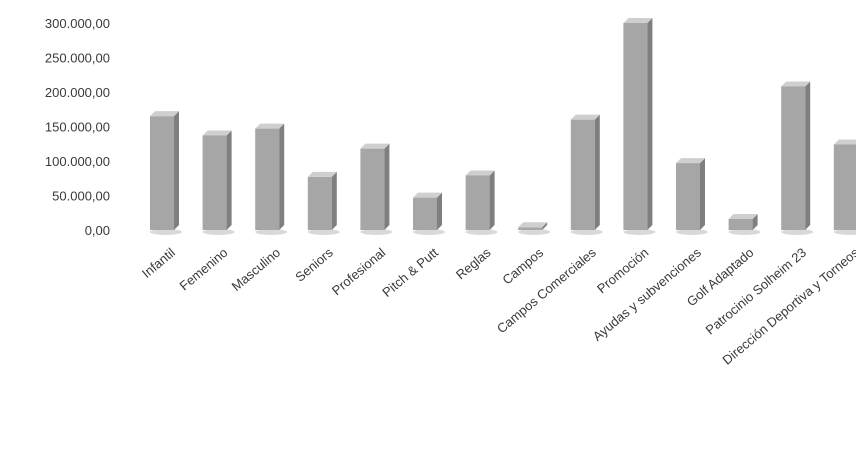 Image resolution: width=856 pixels, height=450 pixels. I want to click on x-tick-label: Pitch & Putt, so click(410, 272).